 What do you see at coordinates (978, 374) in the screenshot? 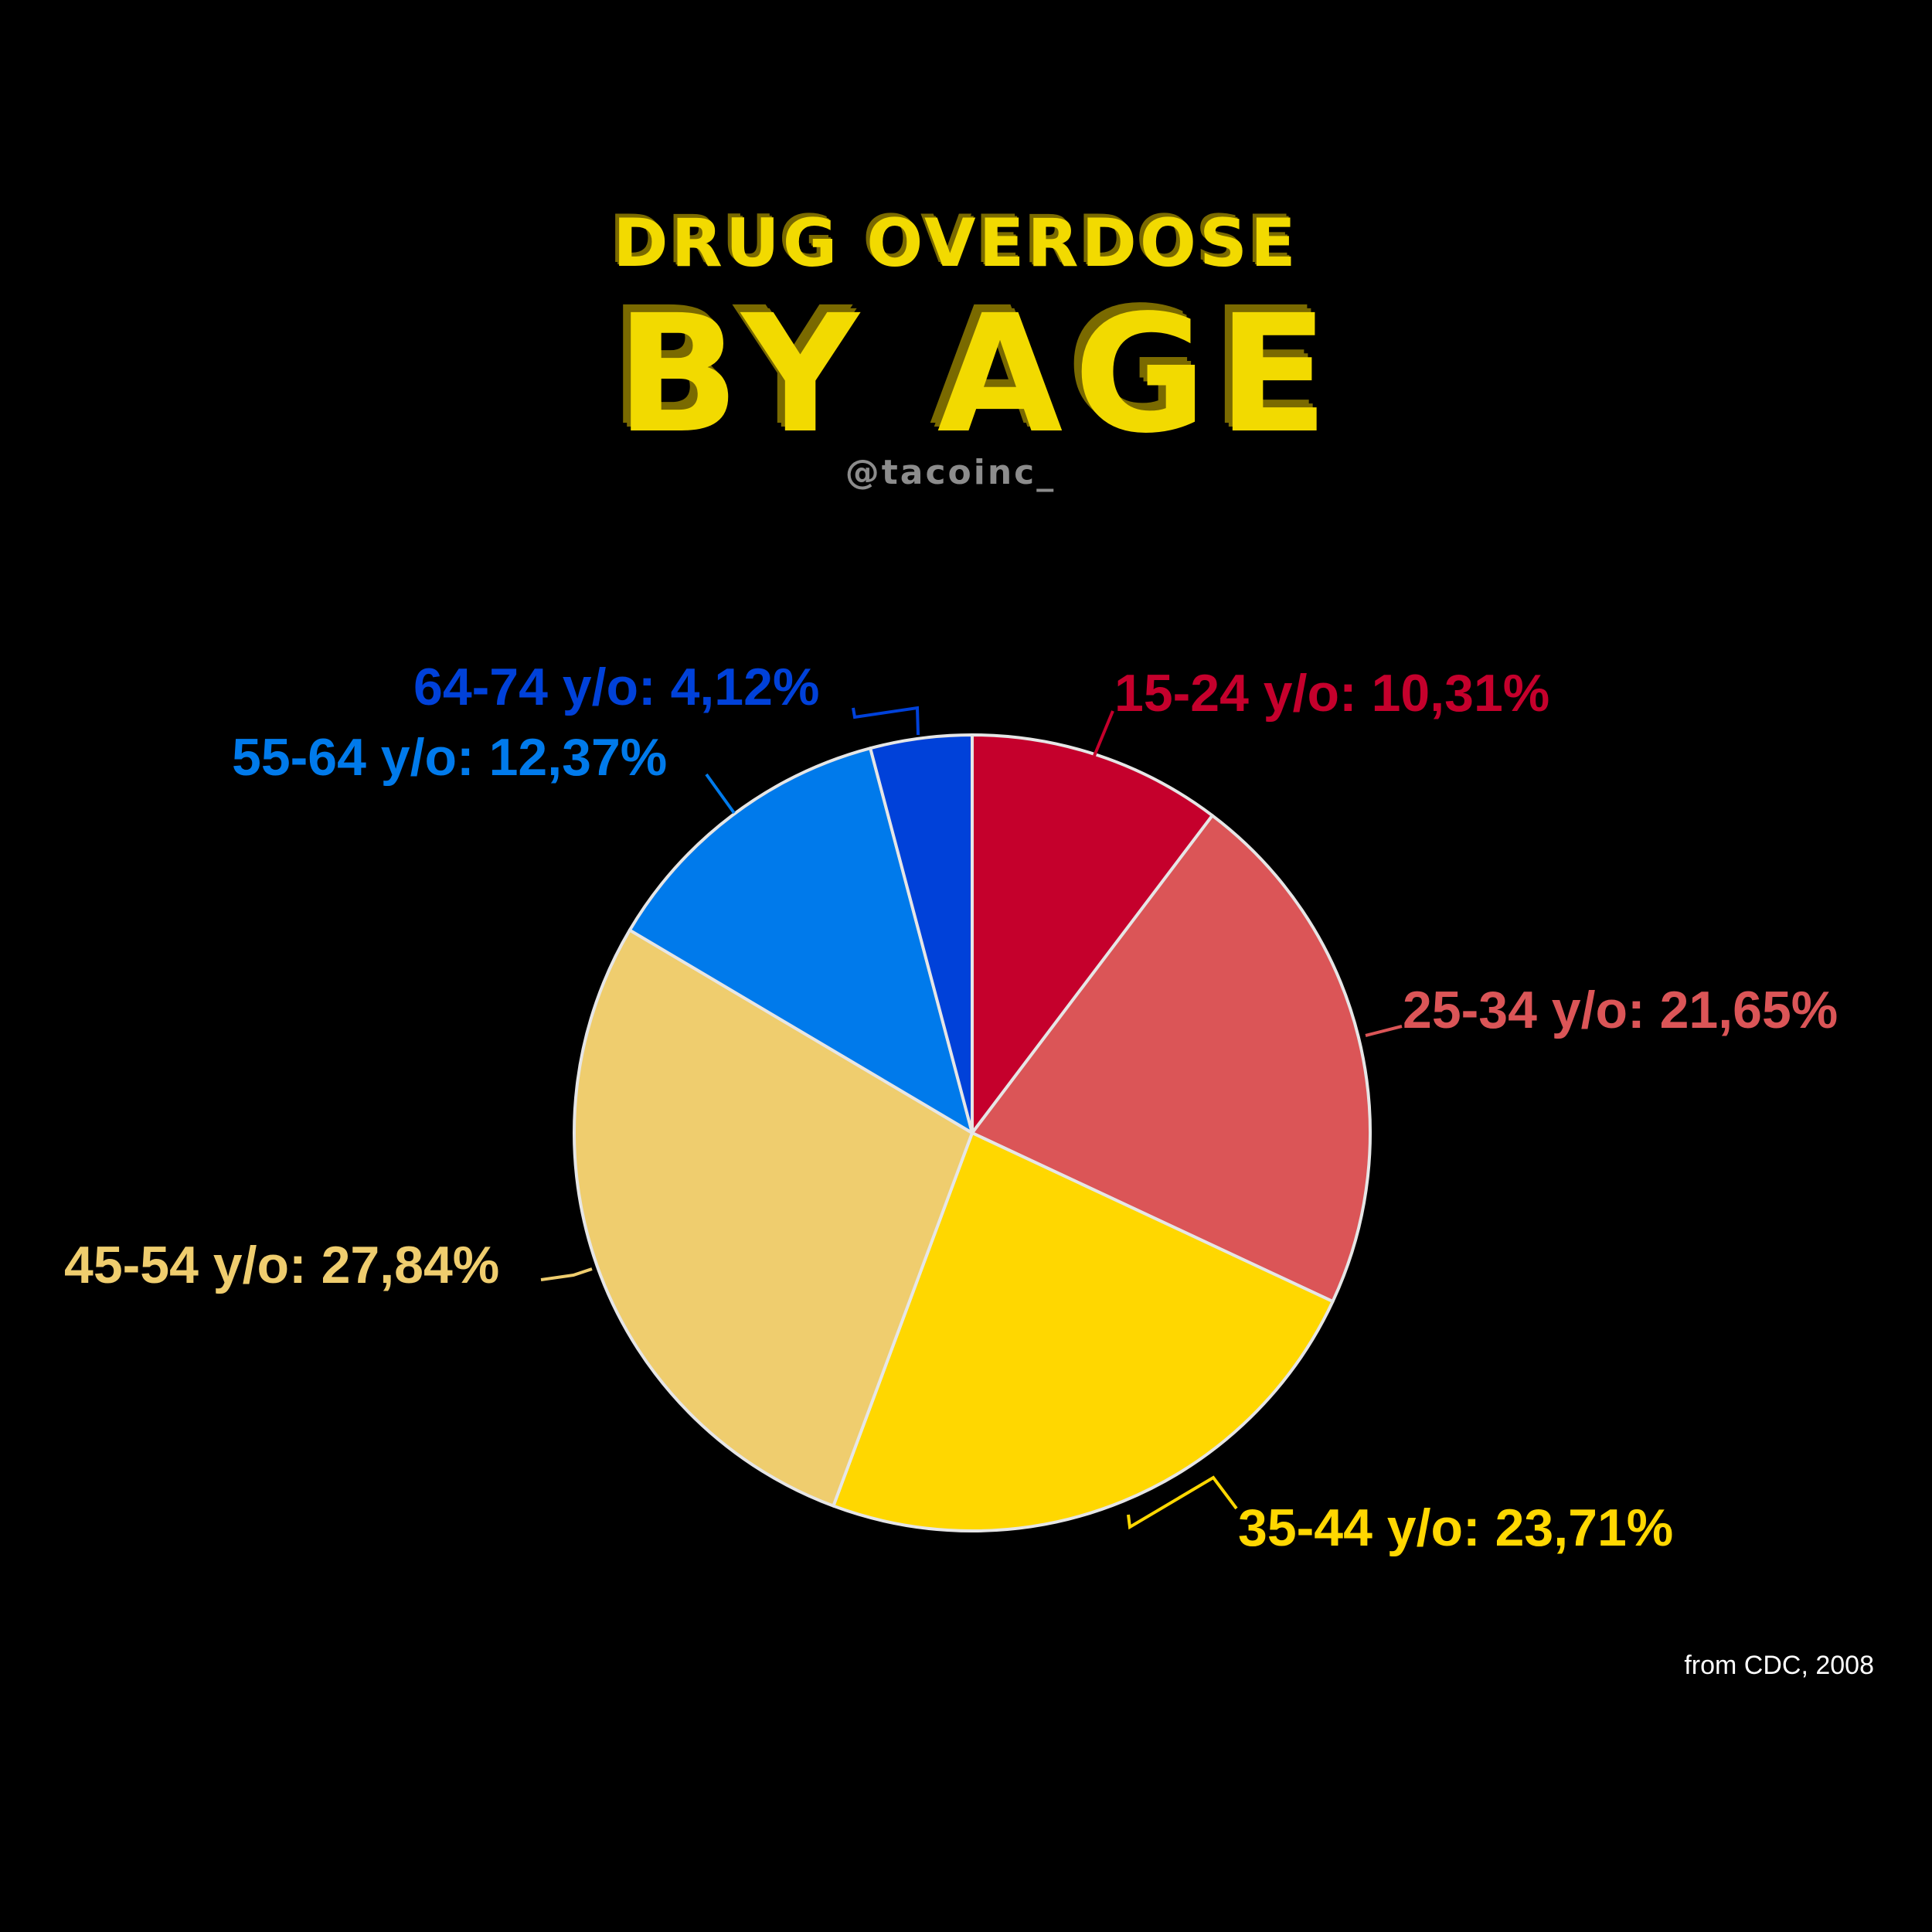
I see `chart-title-line-2: BY AGE` at bounding box center [978, 374].